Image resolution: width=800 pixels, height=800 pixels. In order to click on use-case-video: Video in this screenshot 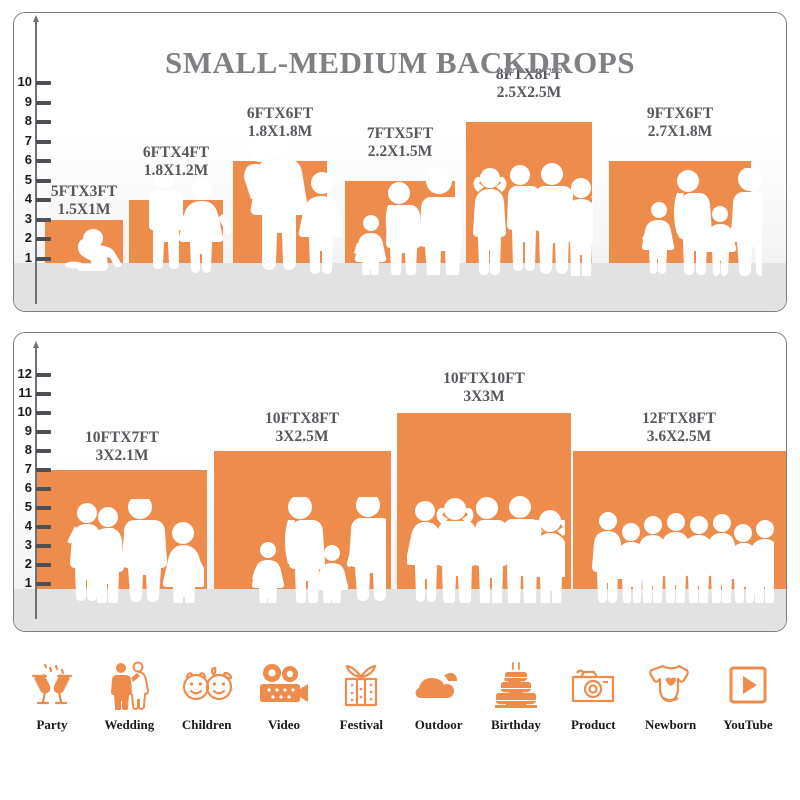, I will do `click(284, 694)`.